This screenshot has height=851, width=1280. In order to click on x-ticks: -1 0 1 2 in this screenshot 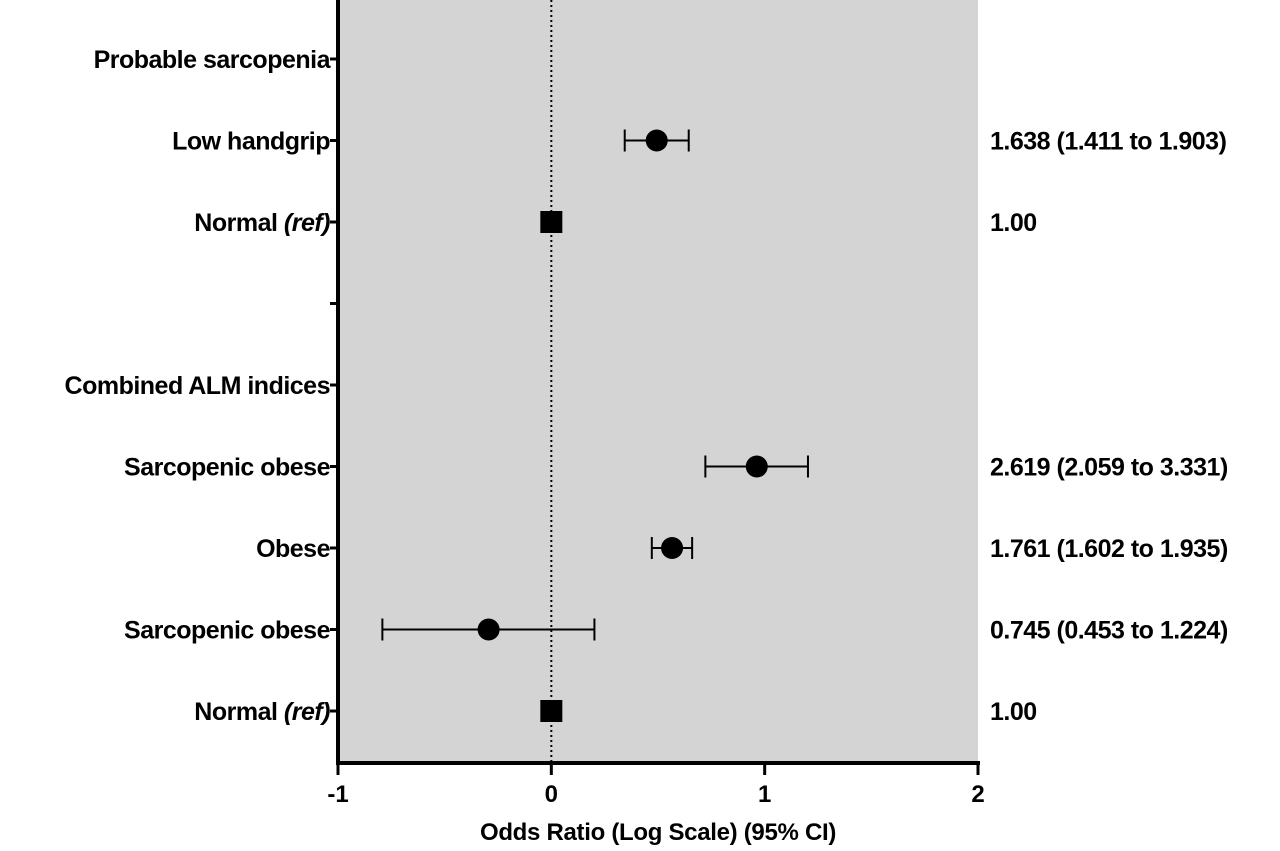, I will do `click(656, 785)`.